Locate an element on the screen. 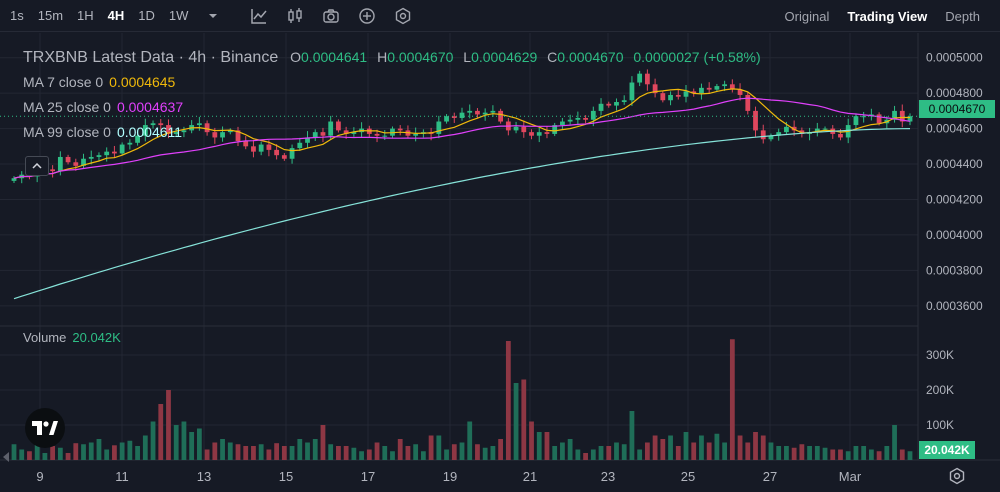  current-volume-tag: 20.042K is located at coordinates (947, 450).